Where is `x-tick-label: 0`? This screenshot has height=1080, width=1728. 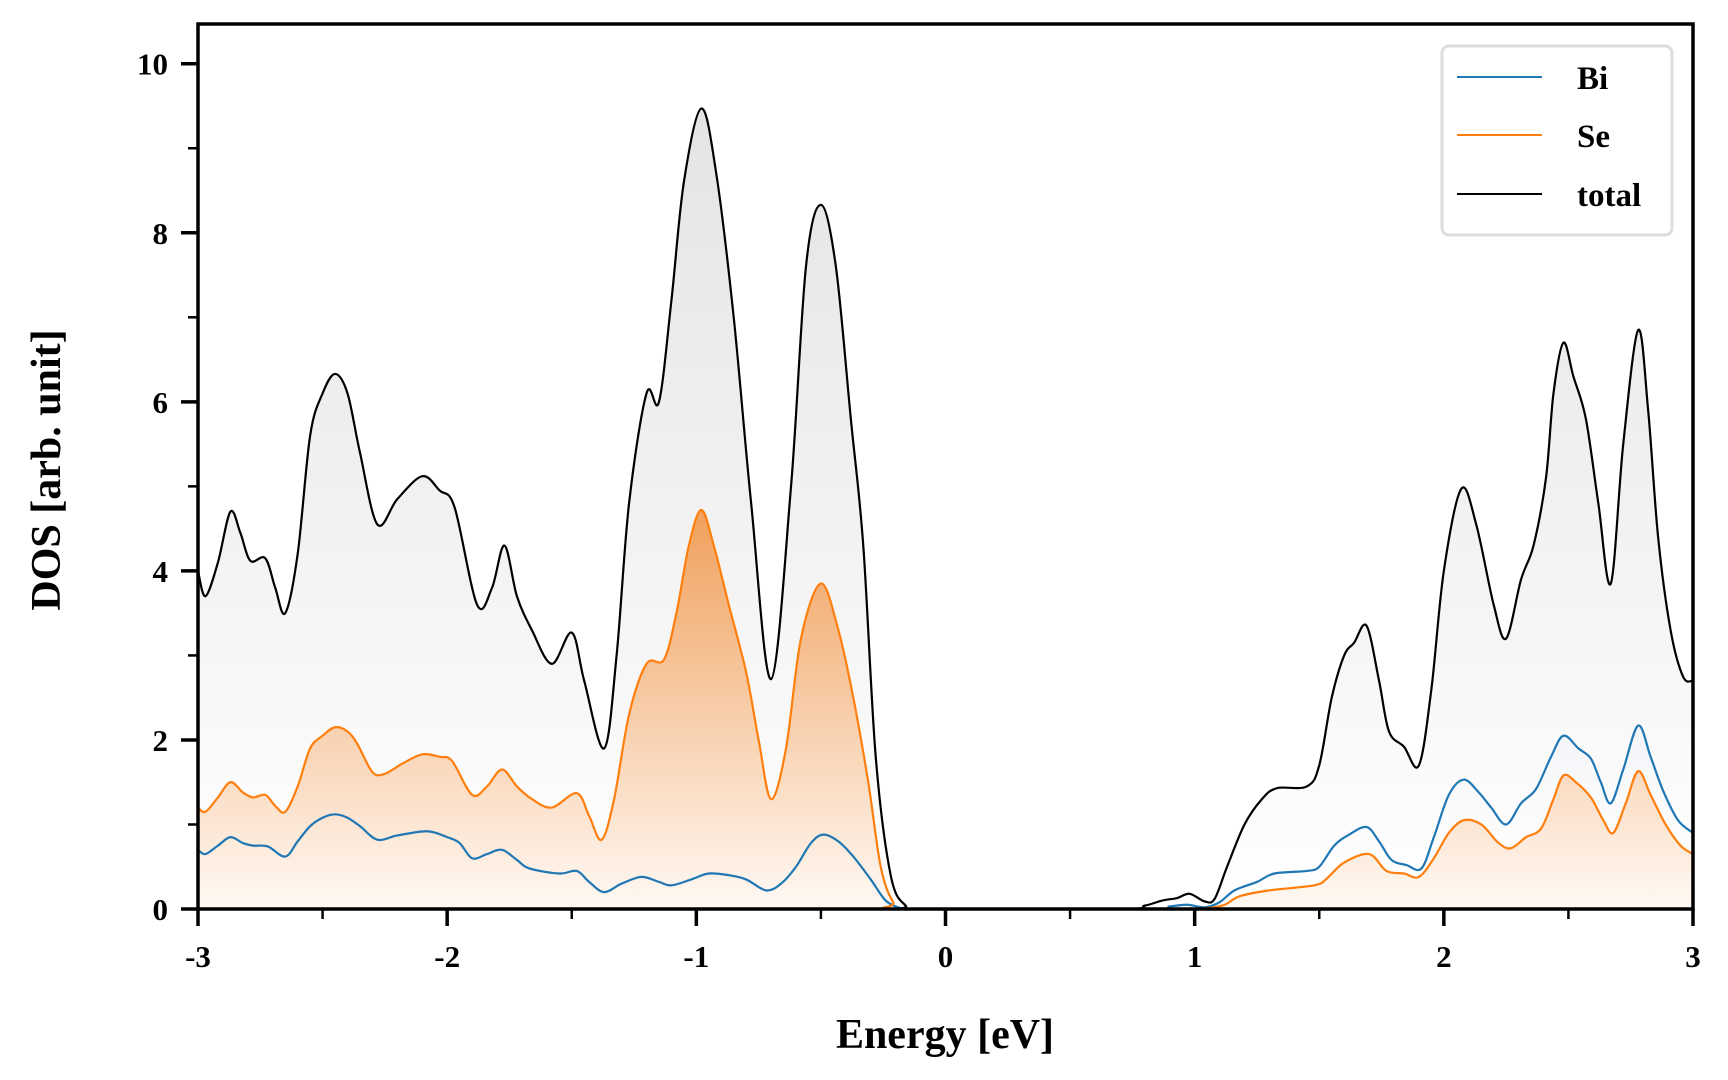 x-tick-label: 0 is located at coordinates (946, 956).